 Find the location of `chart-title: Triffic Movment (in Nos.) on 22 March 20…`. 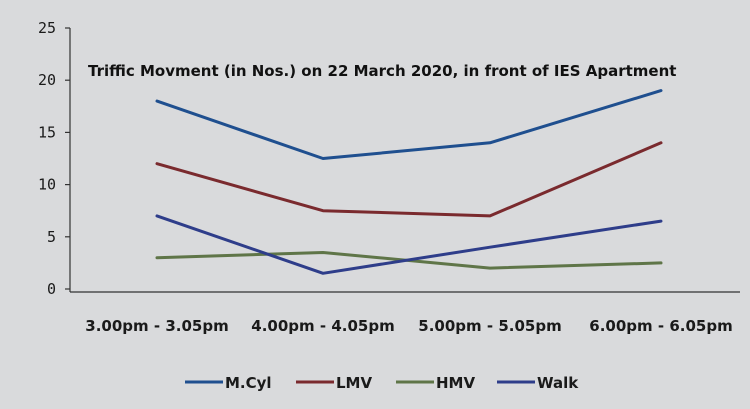

chart-title: Triffic Movment (in Nos.) on 22 March 20… is located at coordinates (382, 71).